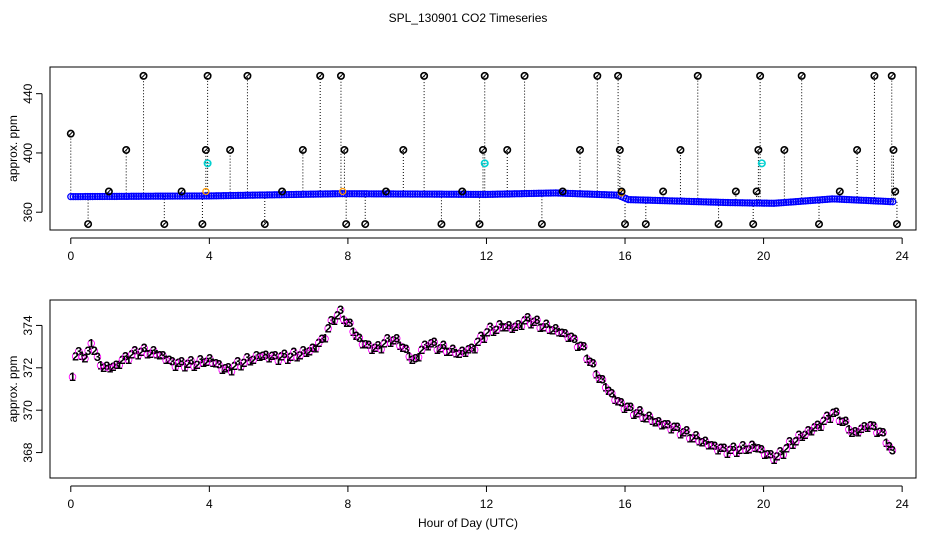 The image size is (936, 540). What do you see at coordinates (32, 152) in the screenshot?
I see `top-y-axis: 360 400 440` at bounding box center [32, 152].